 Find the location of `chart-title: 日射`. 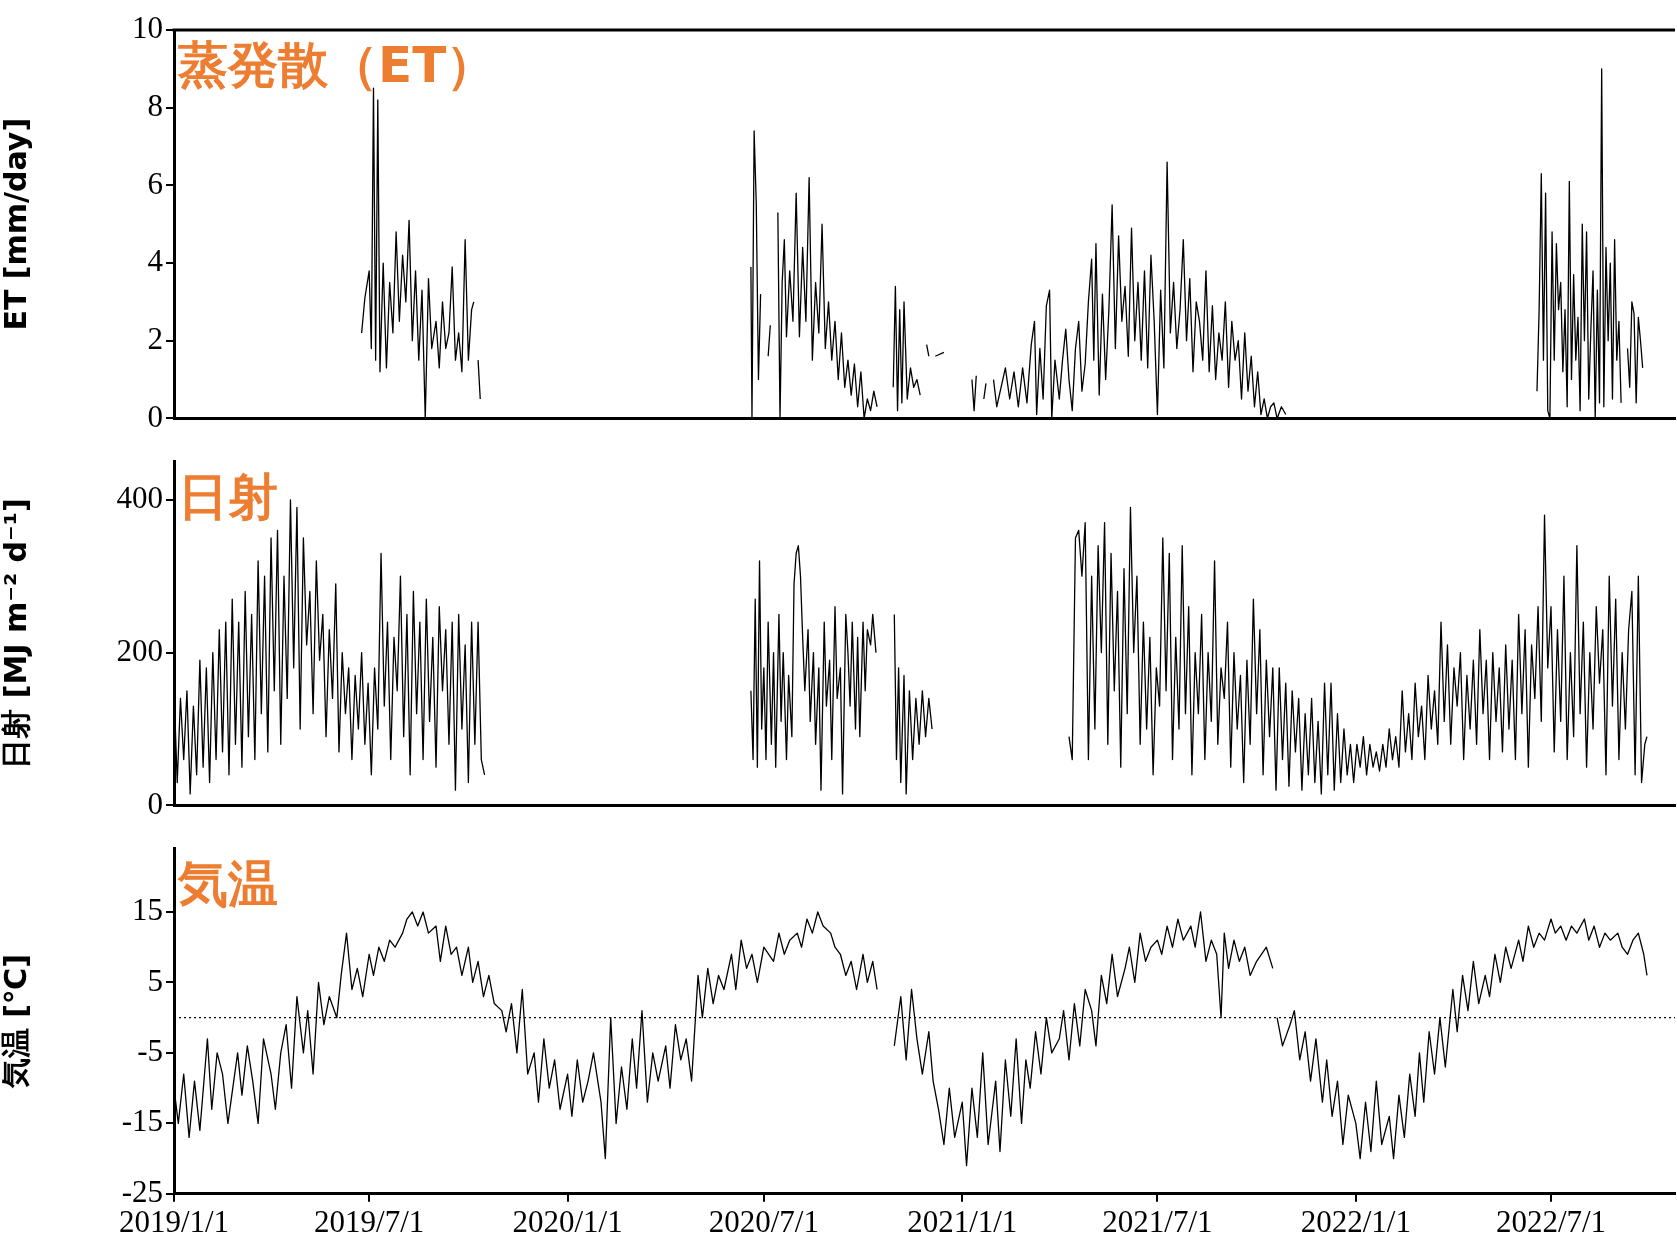

chart-title: 日射 is located at coordinates (228, 496).